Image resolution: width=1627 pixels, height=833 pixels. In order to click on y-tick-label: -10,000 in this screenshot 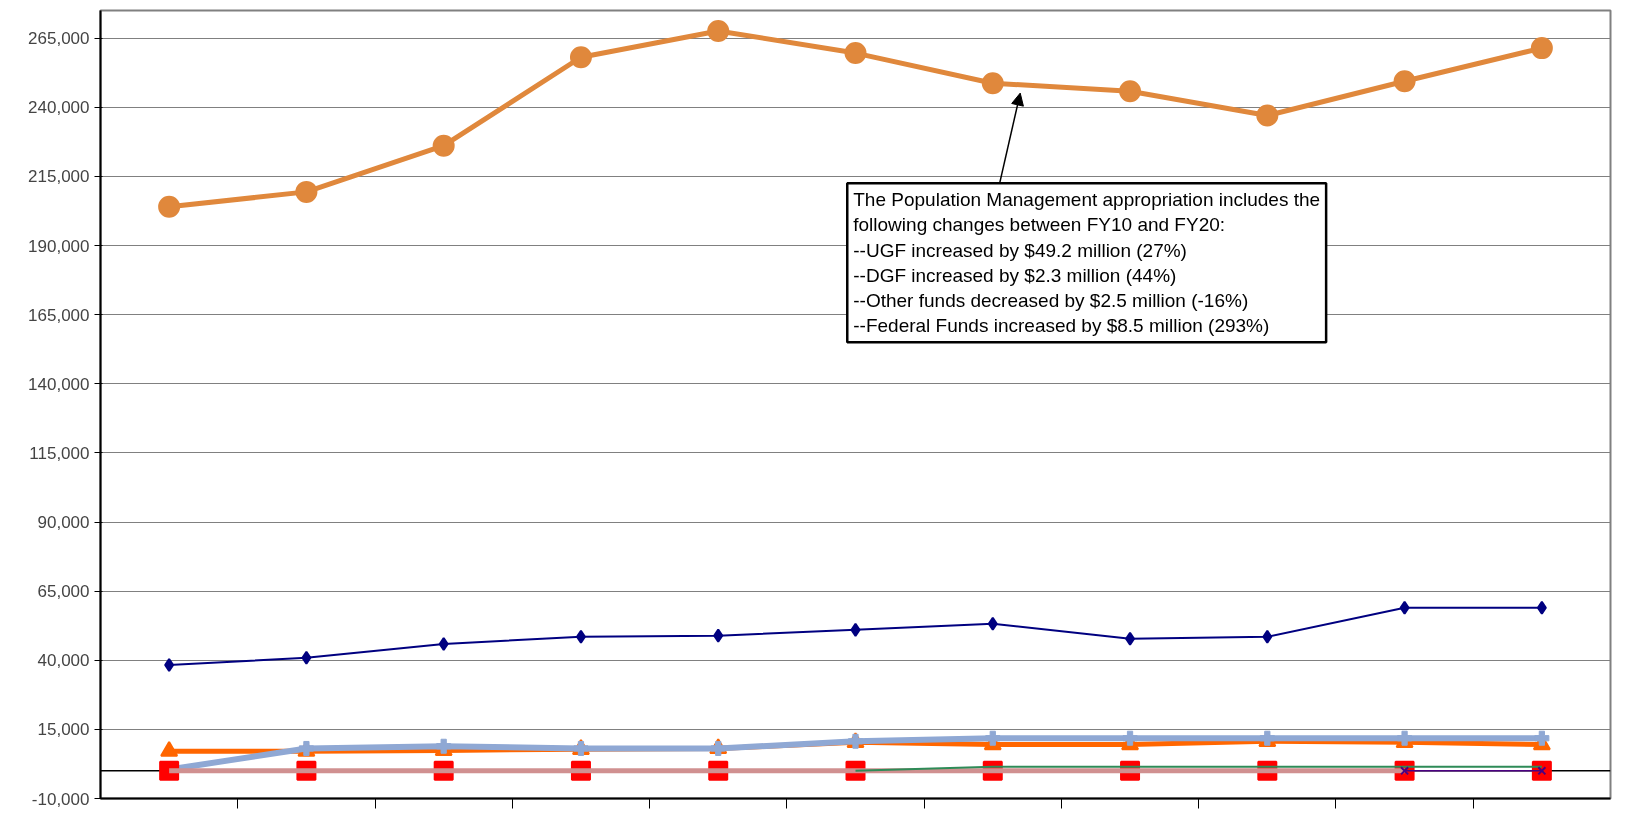, I will do `click(60, 799)`.